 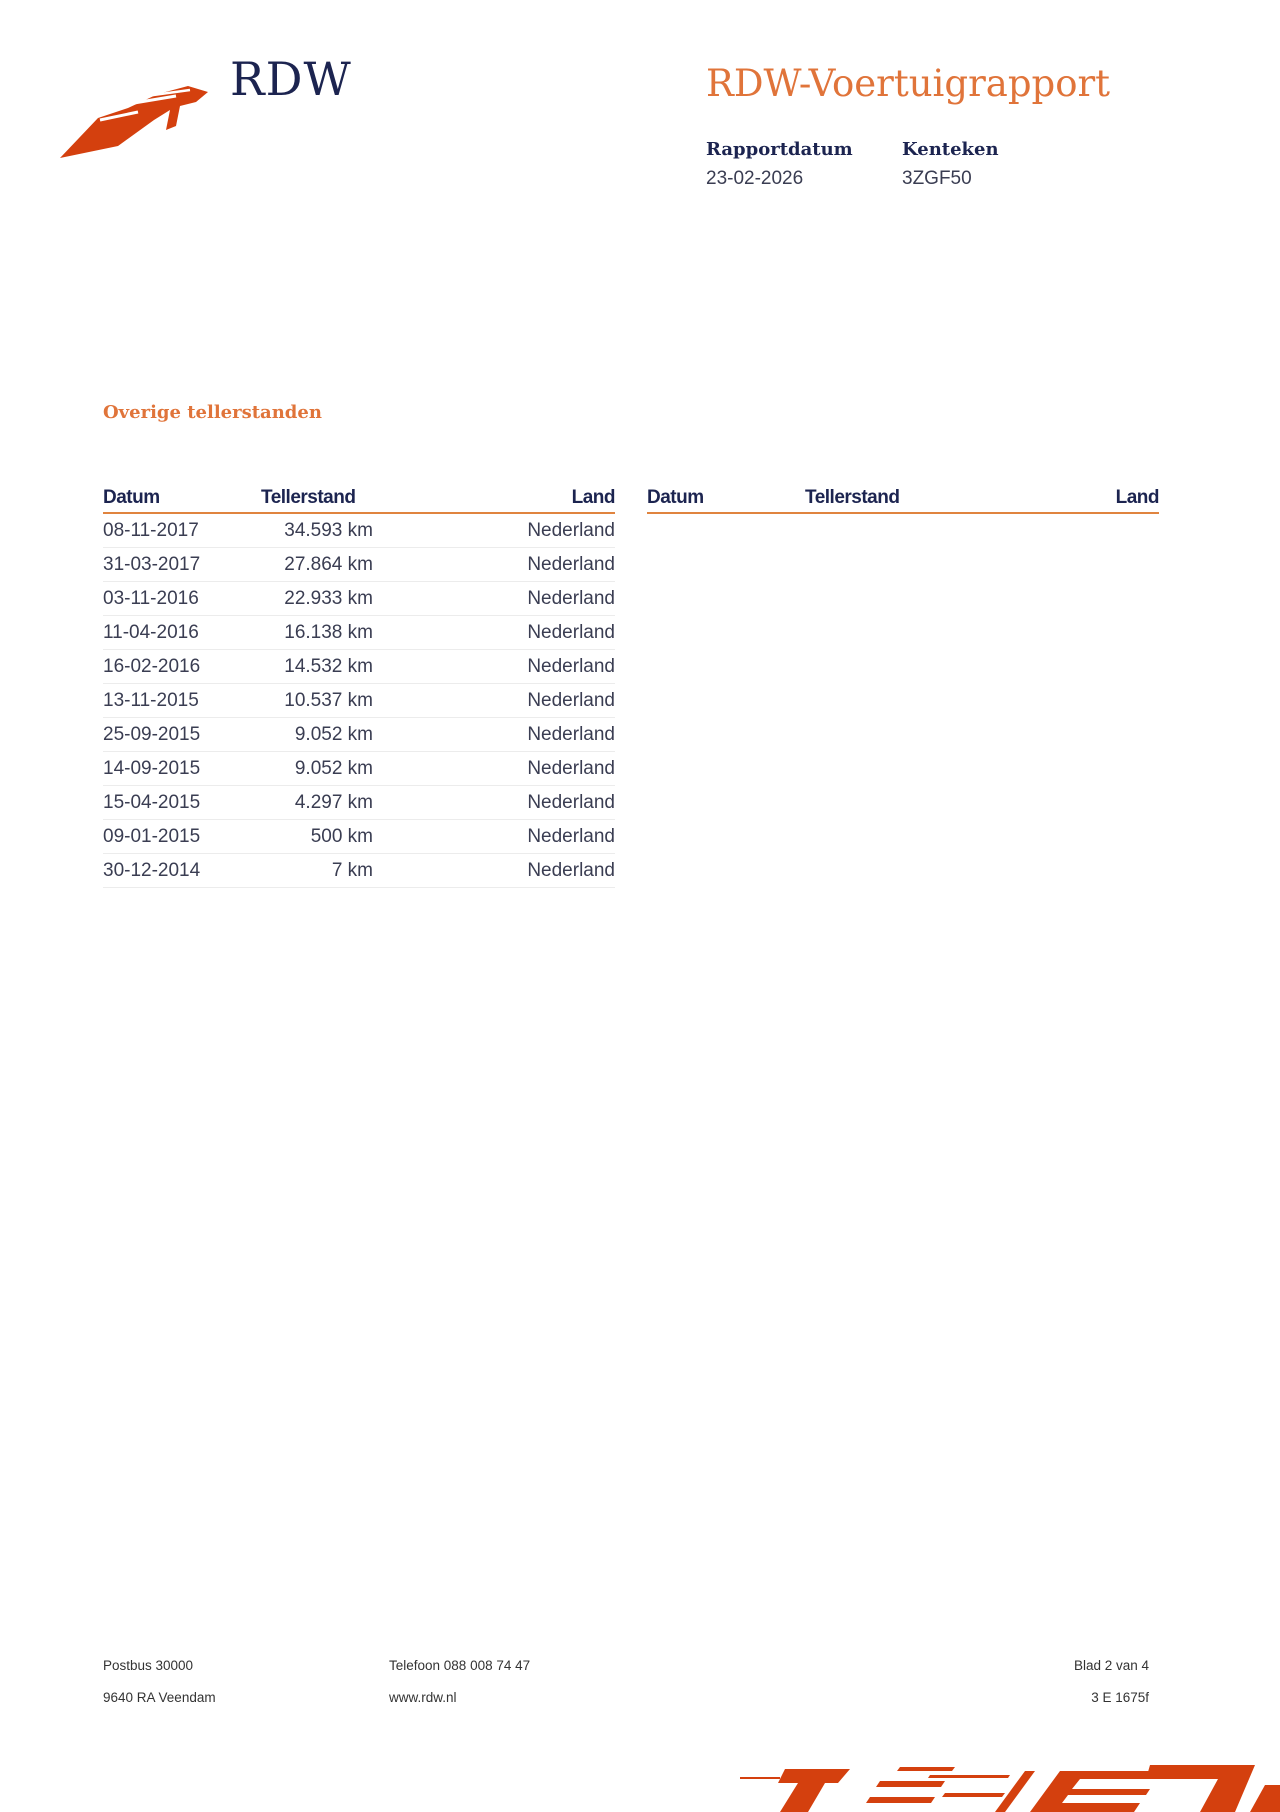 I want to click on brand-name: RDW, so click(x=291, y=79).